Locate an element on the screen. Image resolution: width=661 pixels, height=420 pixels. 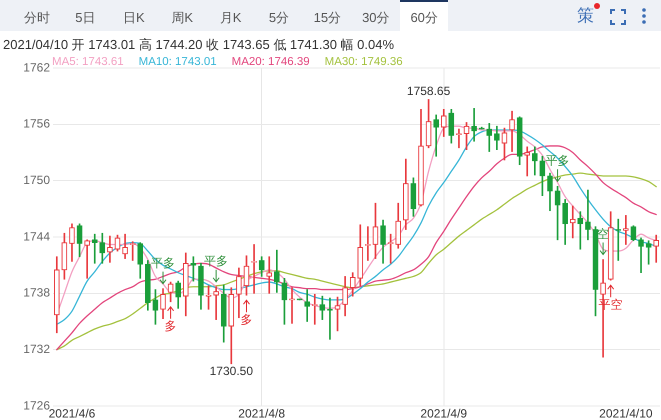
tab-label: 5分 is located at coordinates (279, 17).